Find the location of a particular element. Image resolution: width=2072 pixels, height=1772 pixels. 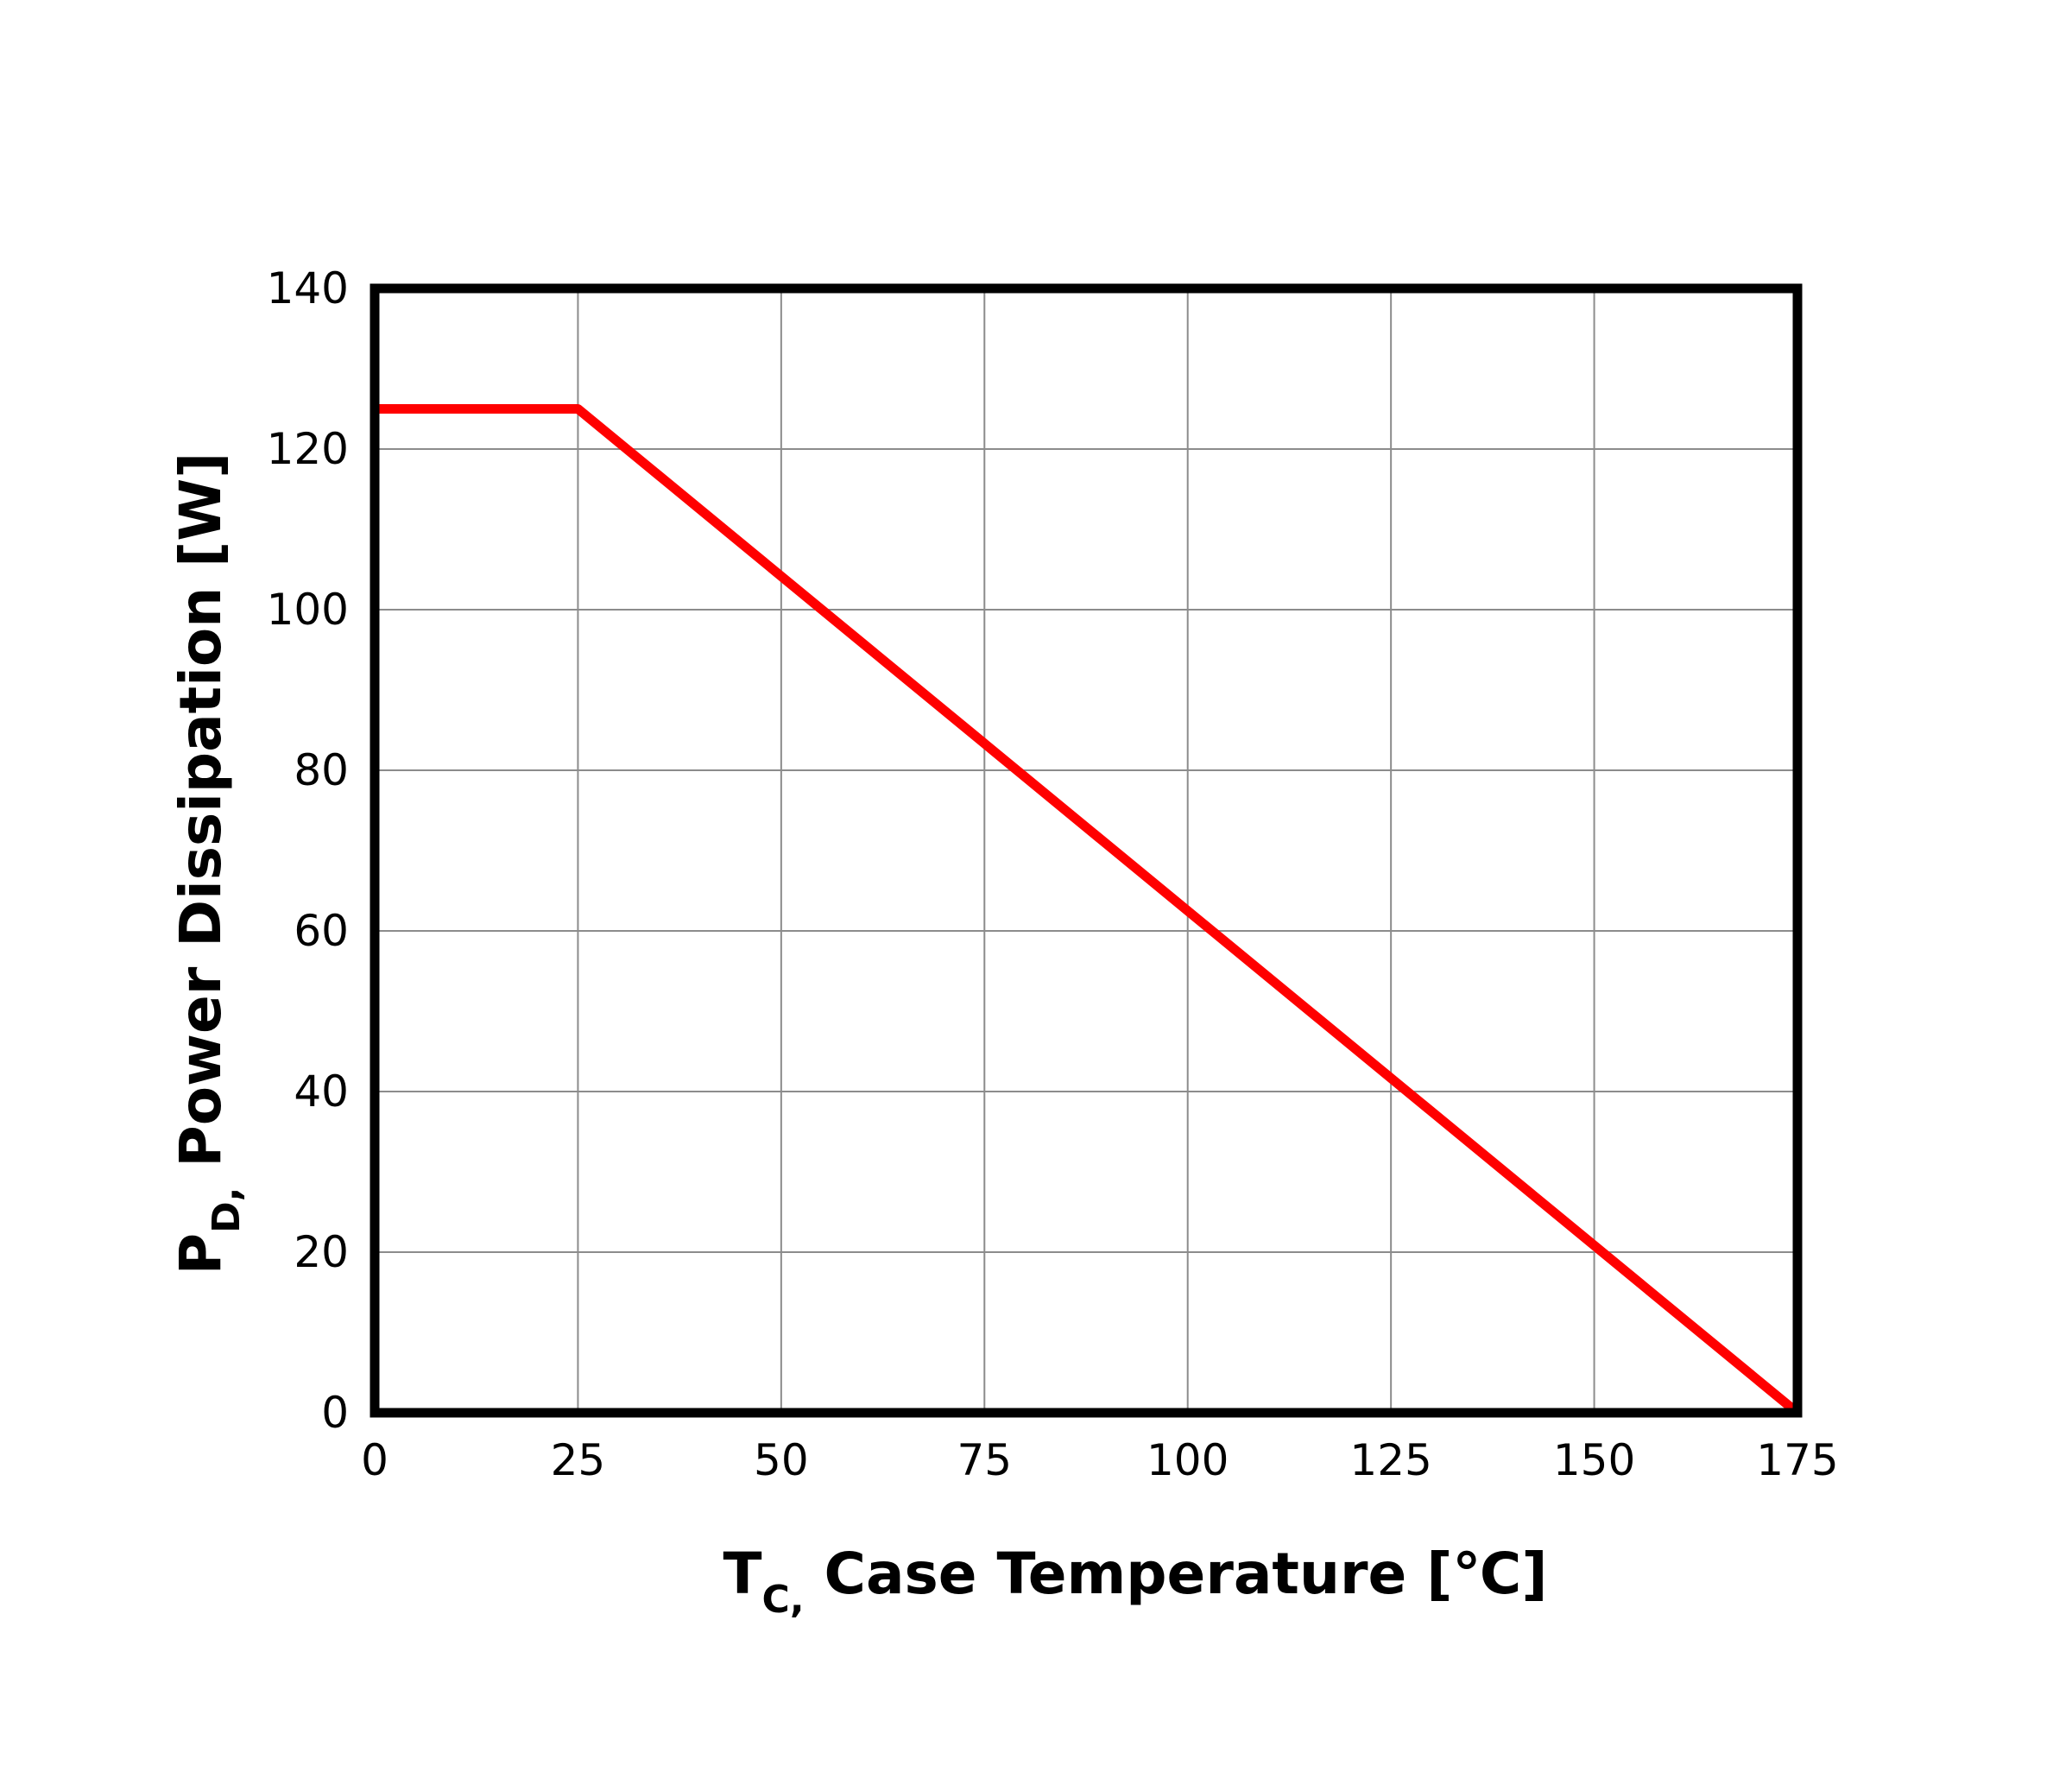

x-tick-label: 50 is located at coordinates (781, 1460).